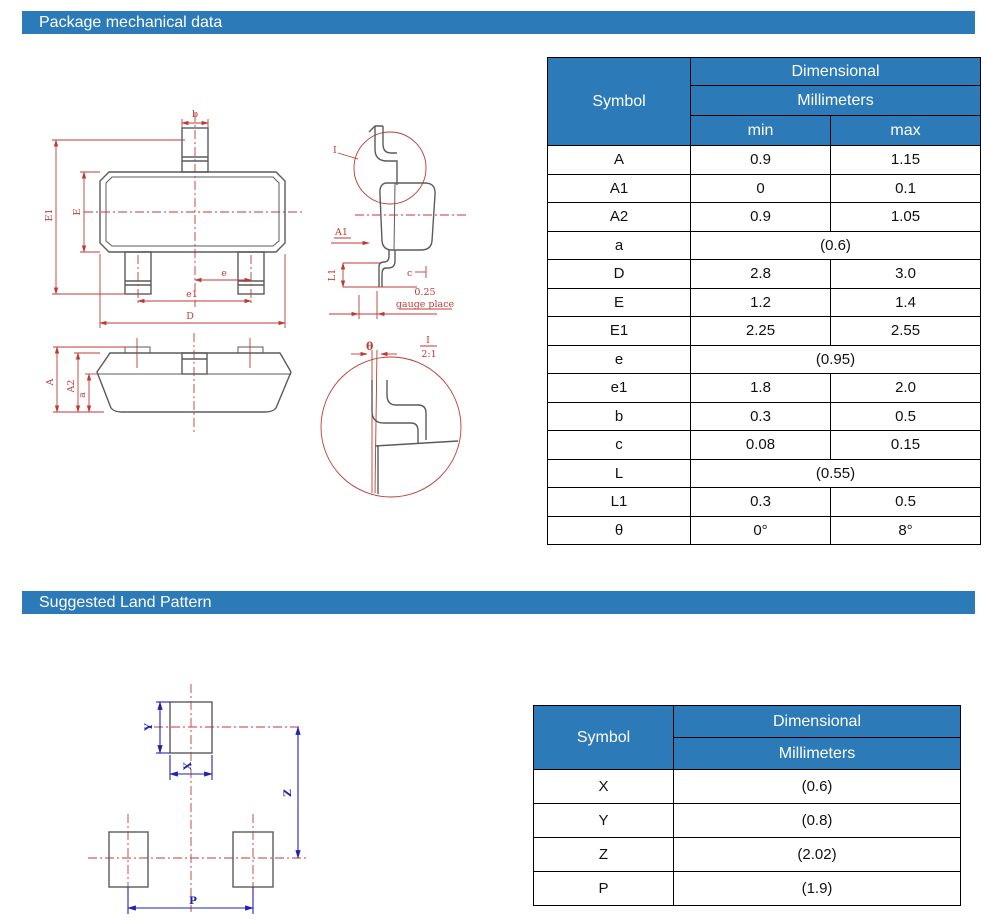 The image size is (987, 924). Describe the element at coordinates (425, 304) in the screenshot. I see `gauge-text: gauge place` at that location.